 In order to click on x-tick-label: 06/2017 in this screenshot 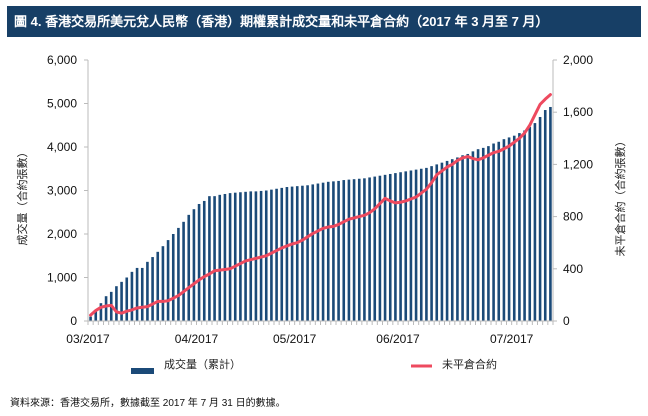, I will do `click(398, 339)`.